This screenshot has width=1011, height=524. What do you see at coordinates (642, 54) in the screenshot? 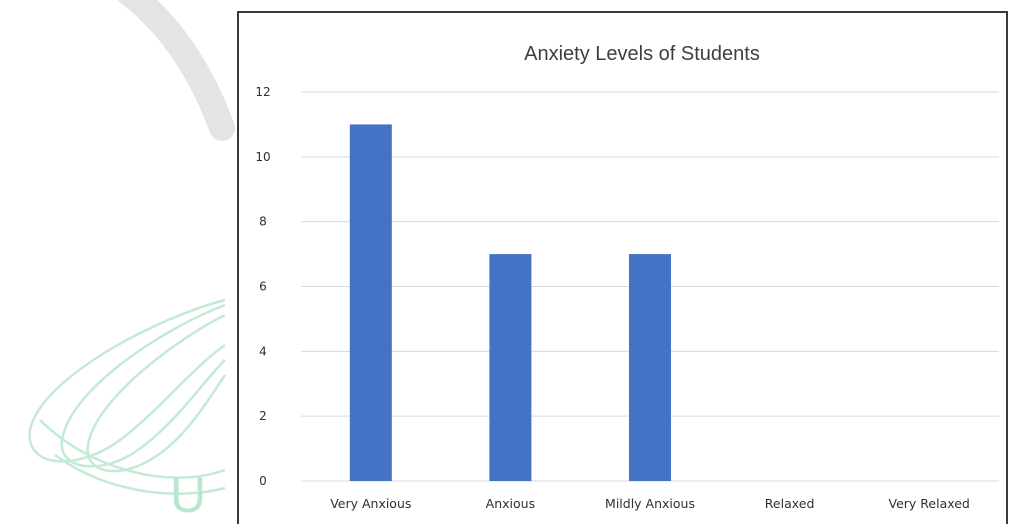
I see `chart-title: Anxiety Levels of Students` at bounding box center [642, 54].